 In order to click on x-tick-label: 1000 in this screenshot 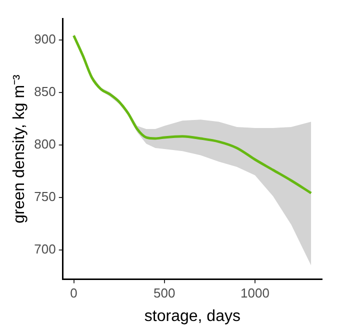, I will do `click(255, 293)`.